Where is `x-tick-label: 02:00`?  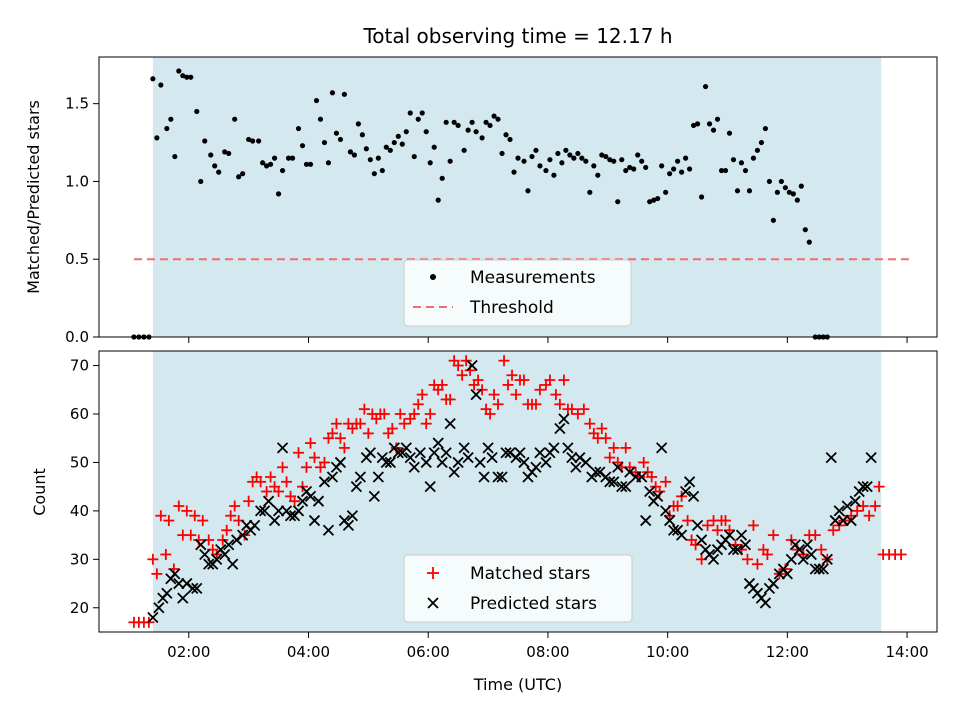 x-tick-label: 02:00 is located at coordinates (188, 652).